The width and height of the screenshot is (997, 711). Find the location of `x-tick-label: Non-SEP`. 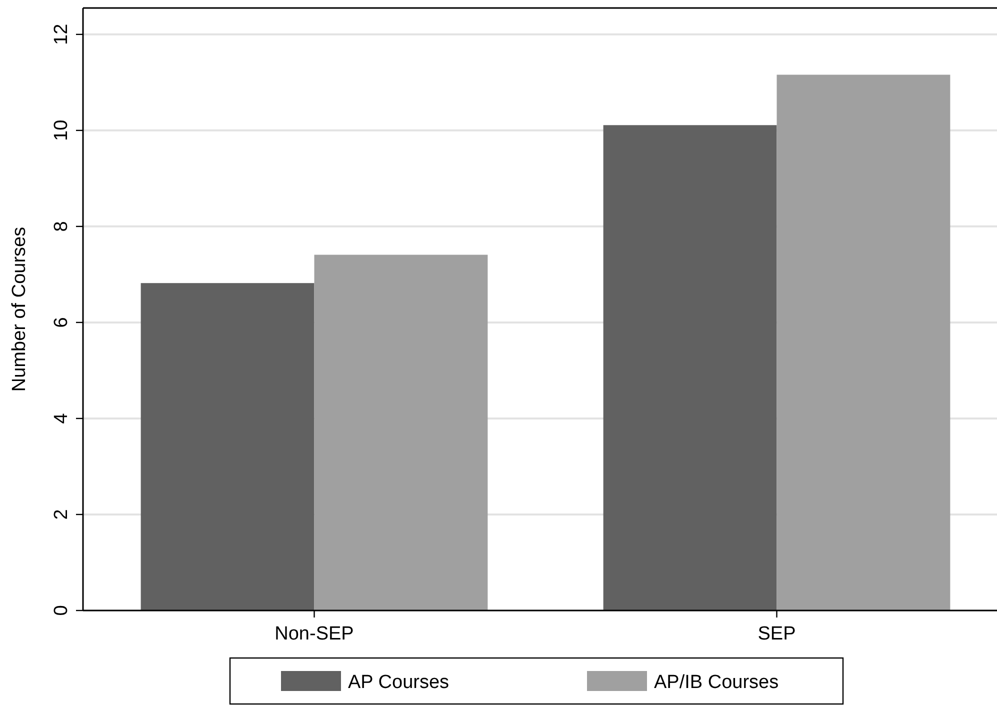

x-tick-label: Non-SEP is located at coordinates (314, 634).